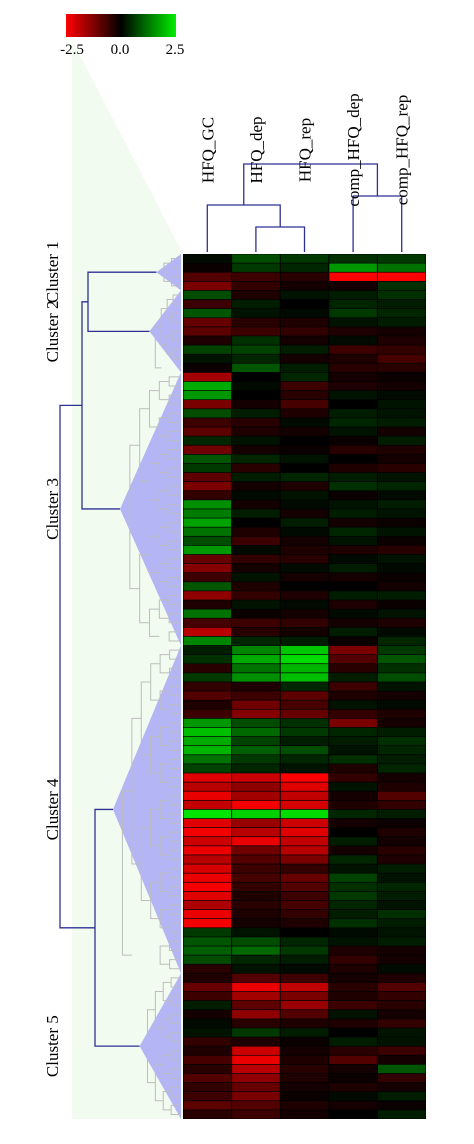  I want to click on row-dendrogram-link, so click(77, 666).